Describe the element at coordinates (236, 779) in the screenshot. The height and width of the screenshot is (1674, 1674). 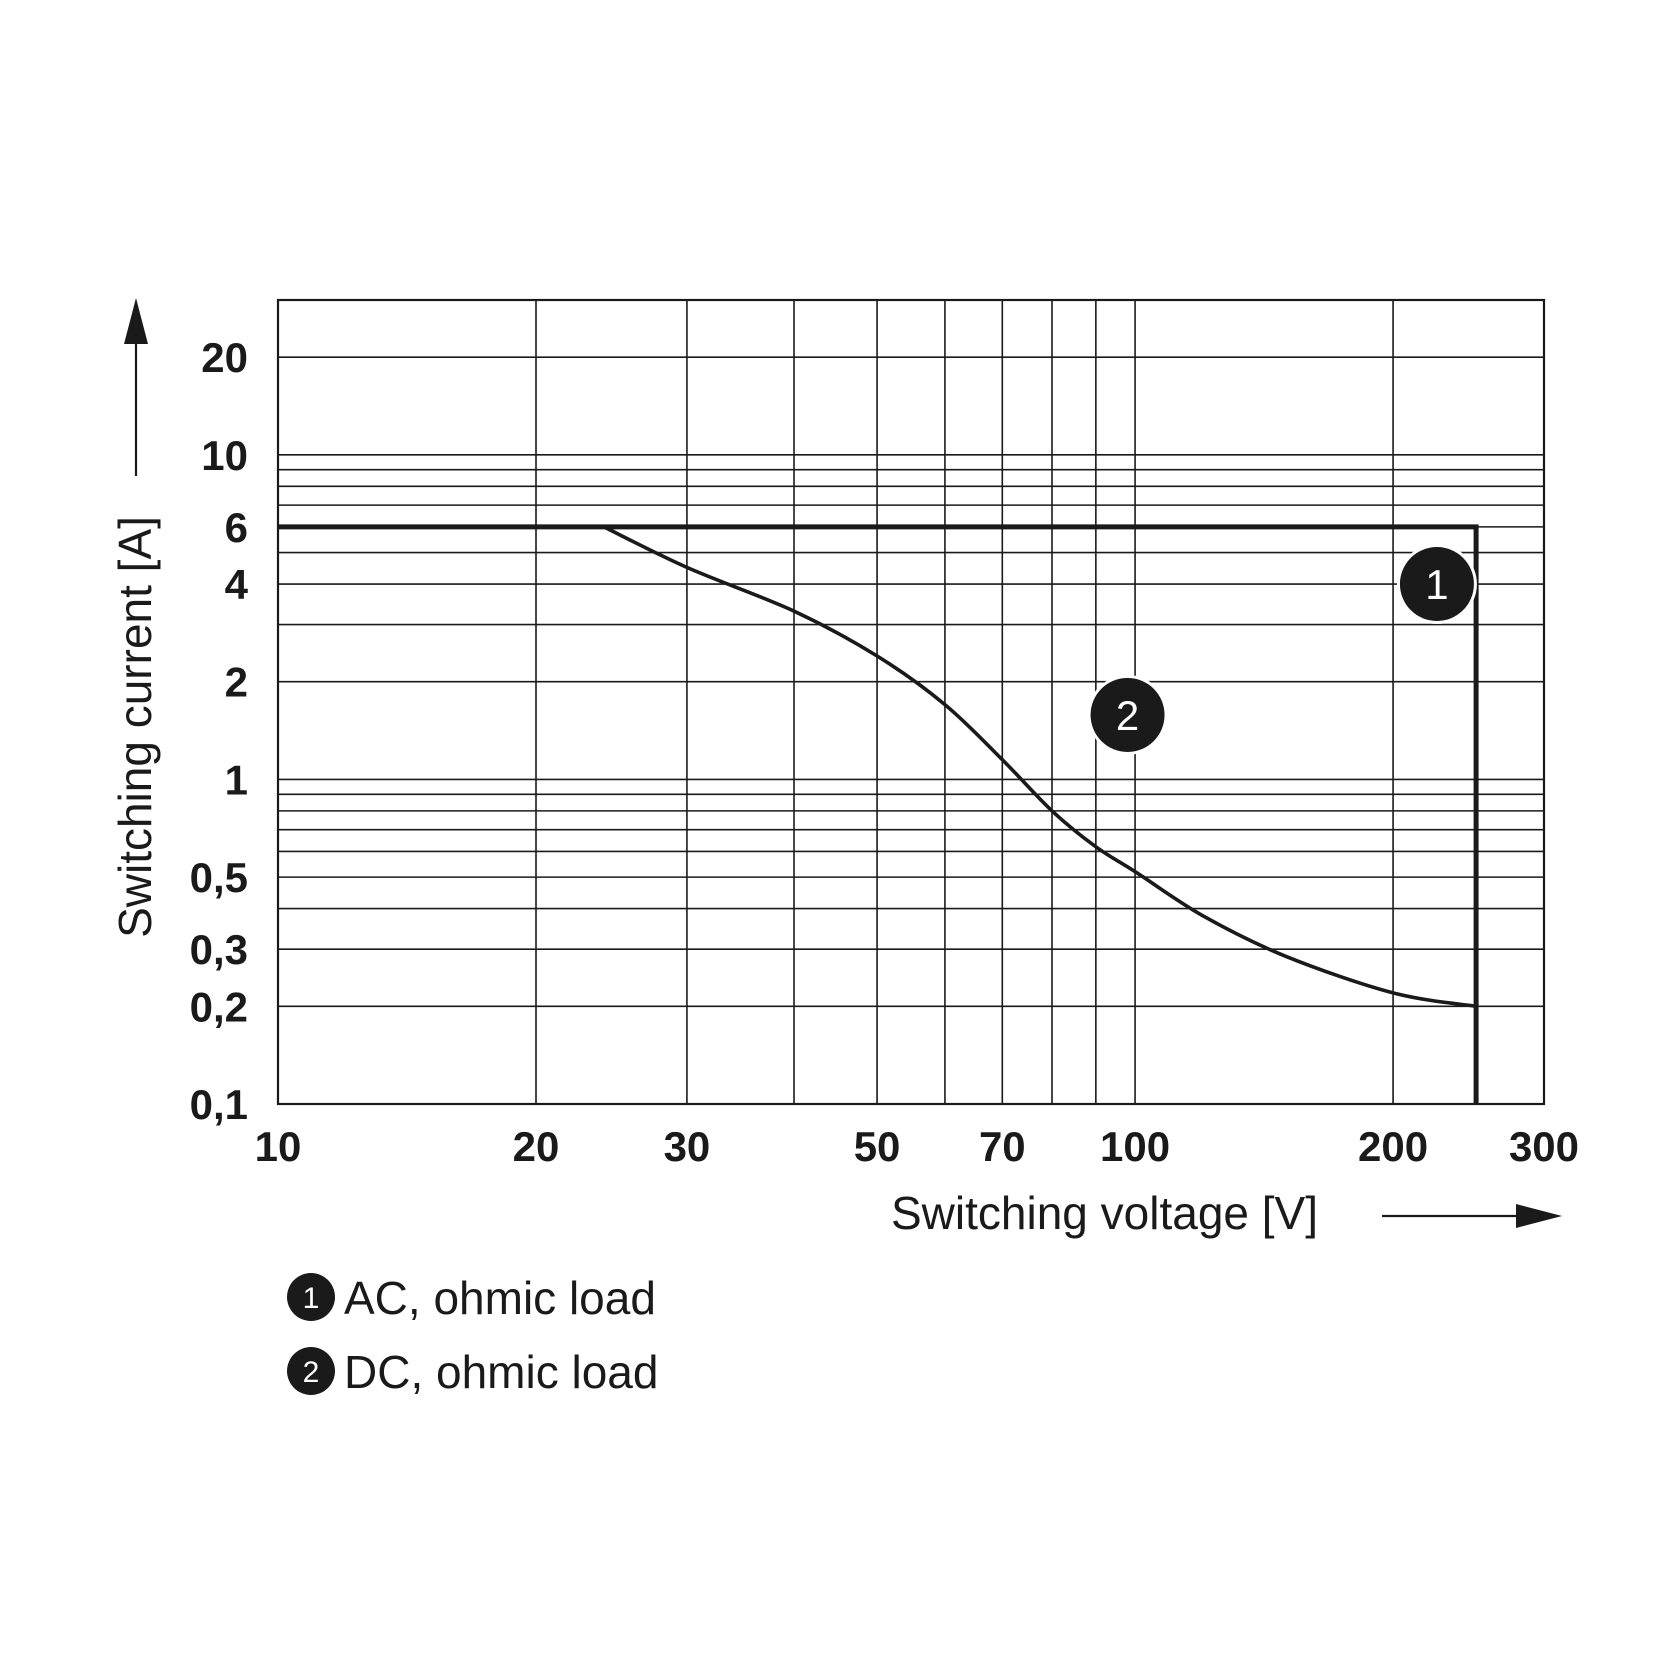
I see `y-tick-label: 1` at that location.